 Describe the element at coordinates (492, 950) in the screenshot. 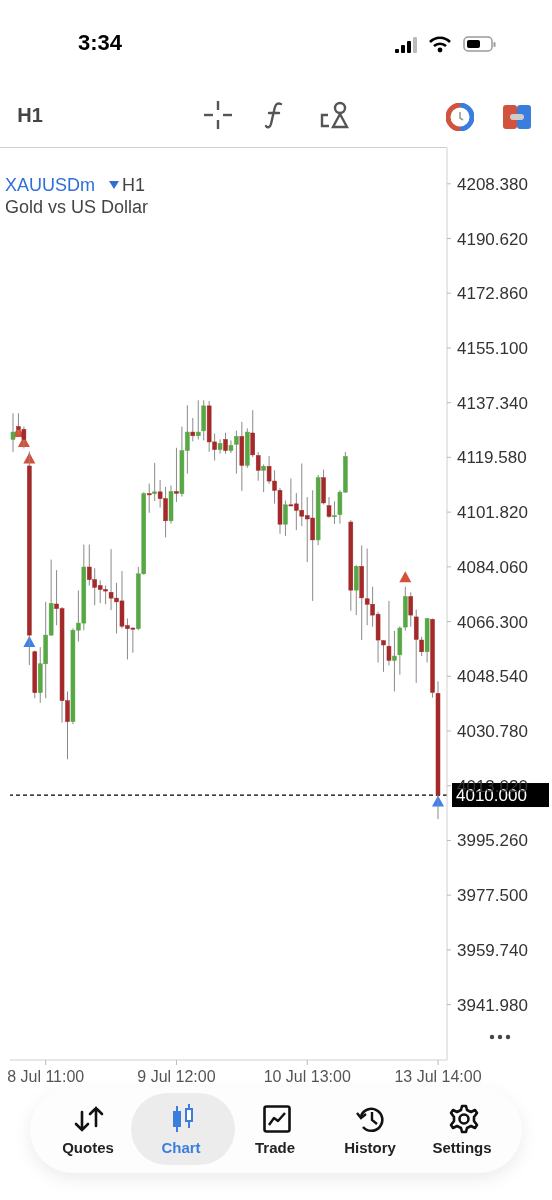

I see `y-tick-label: 3959.740` at that location.